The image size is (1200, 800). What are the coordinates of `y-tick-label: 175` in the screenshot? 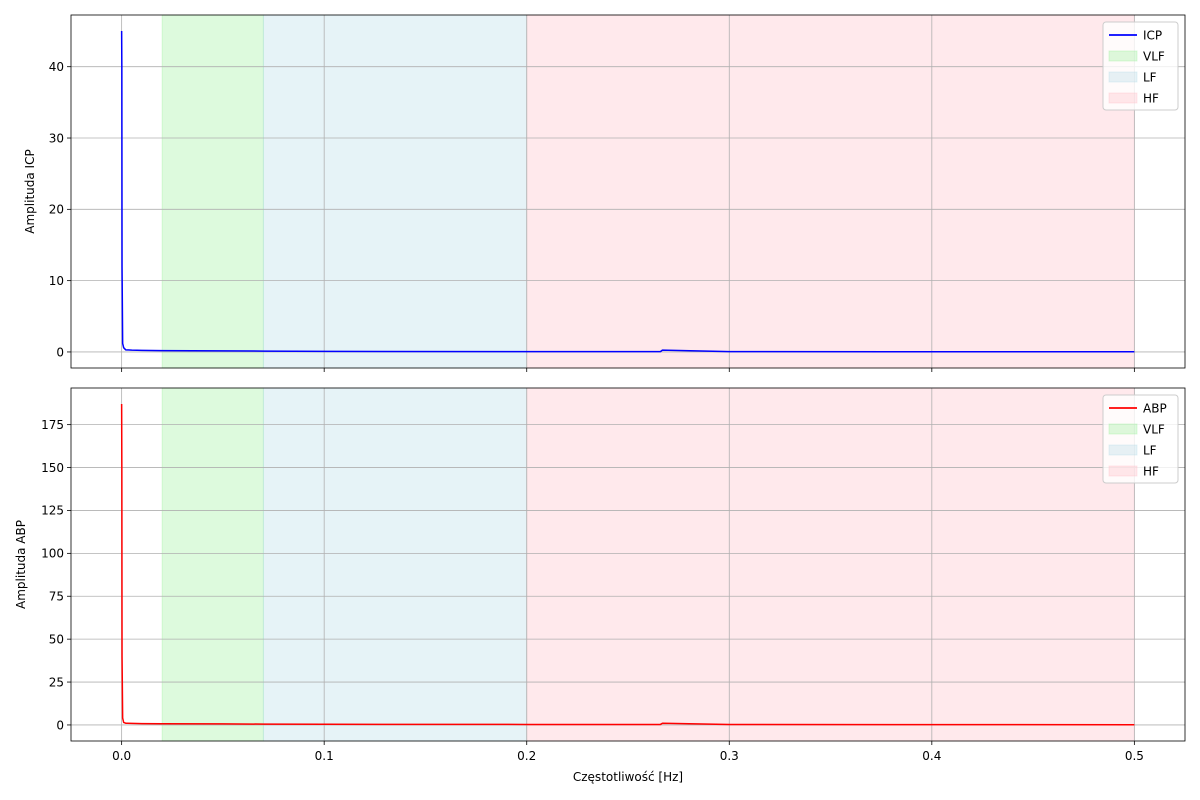 It's located at (52, 425).